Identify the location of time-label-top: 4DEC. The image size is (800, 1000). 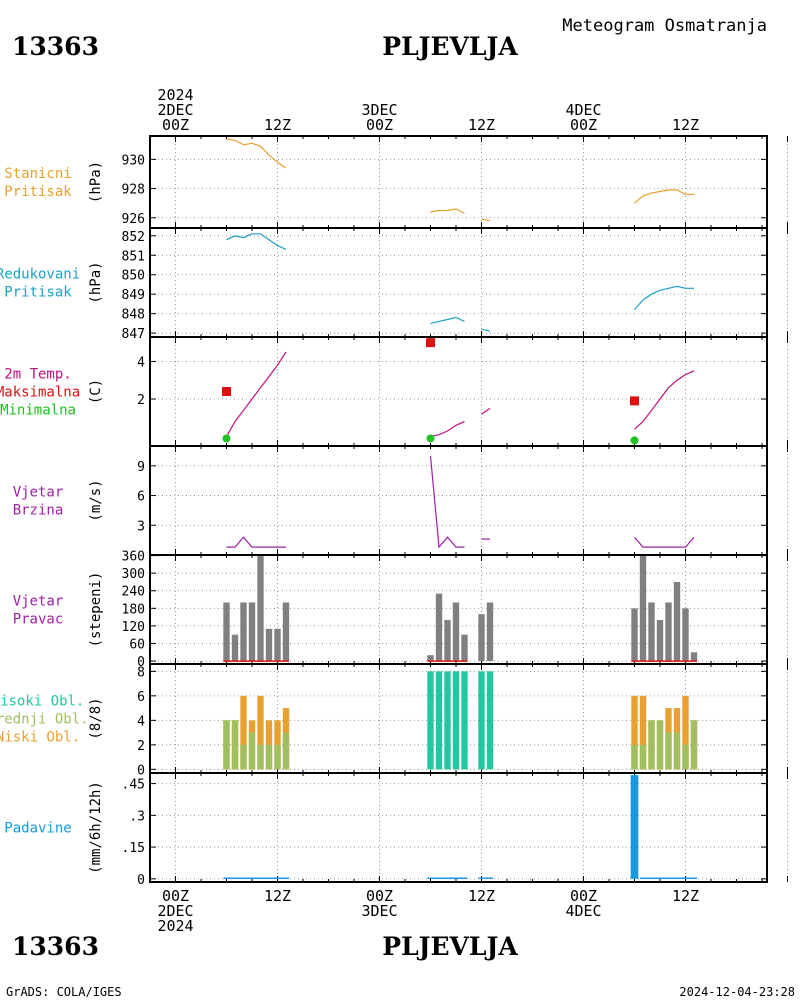
(583, 110).